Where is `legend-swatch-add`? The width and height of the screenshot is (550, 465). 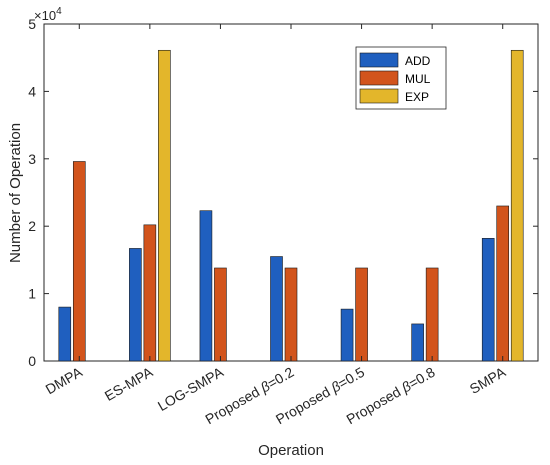 legend-swatch-add is located at coordinates (379, 60).